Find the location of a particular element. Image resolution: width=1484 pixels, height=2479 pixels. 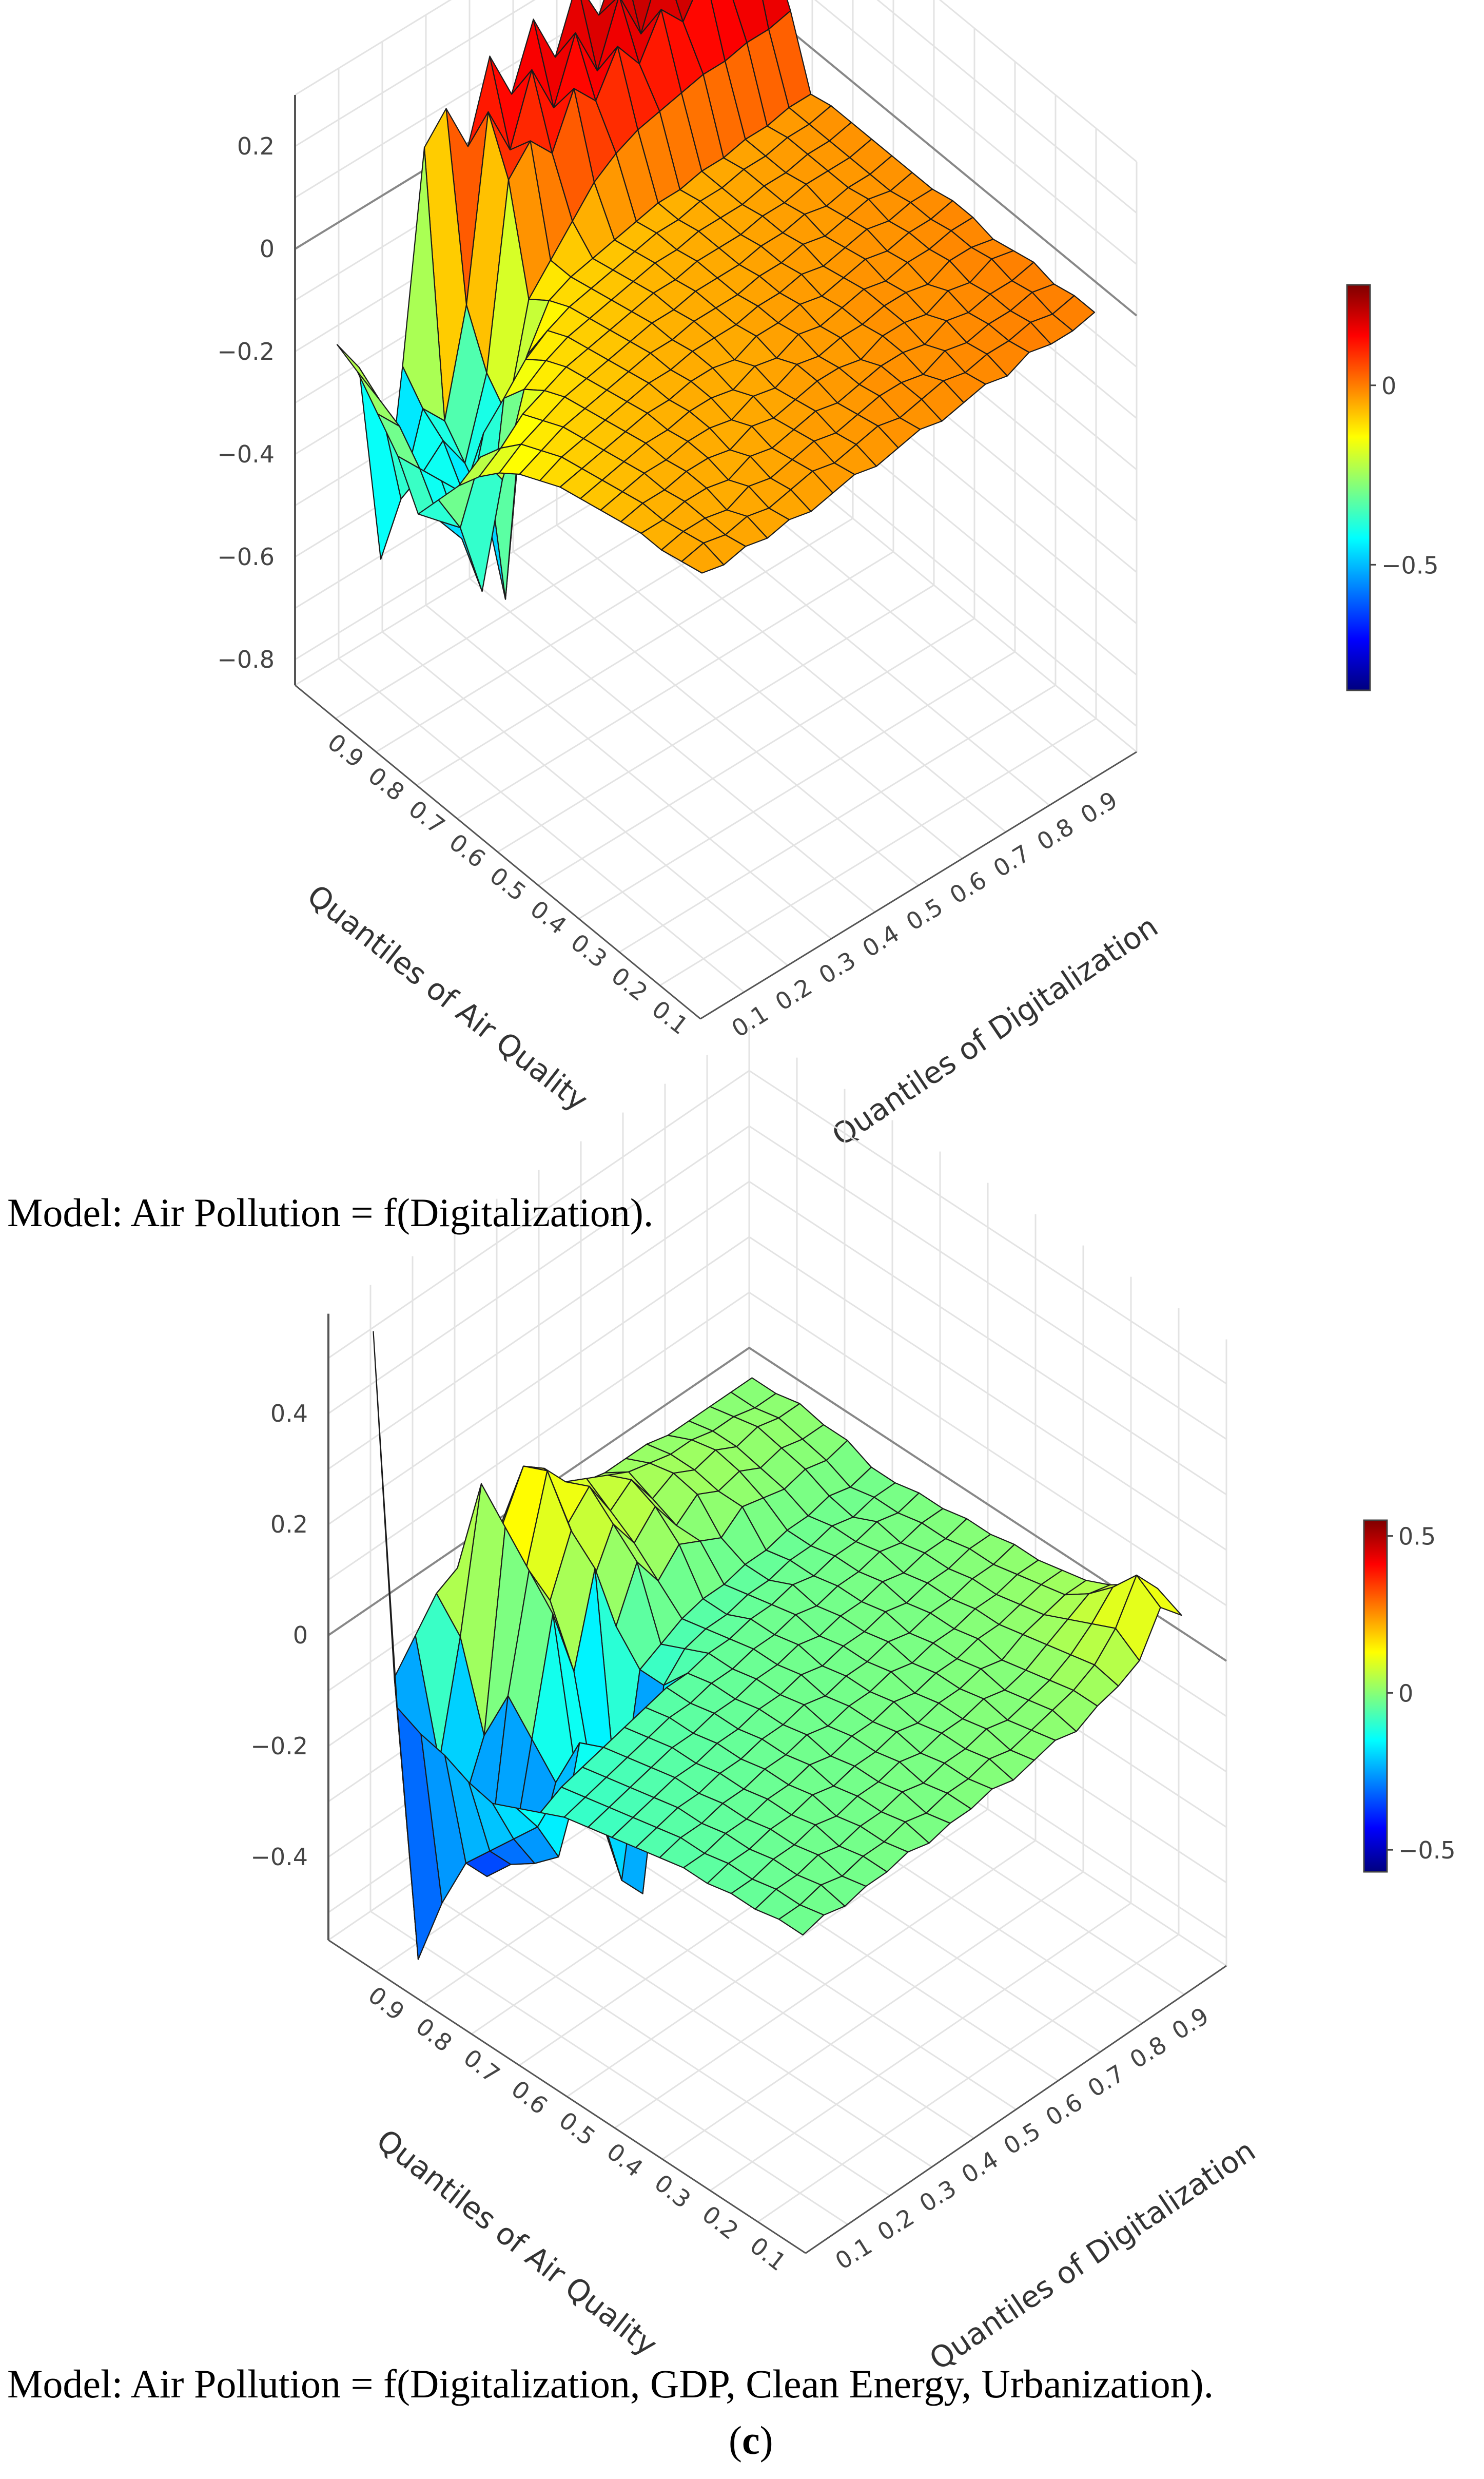

z-tick-label: −0.6 is located at coordinates (246, 557).